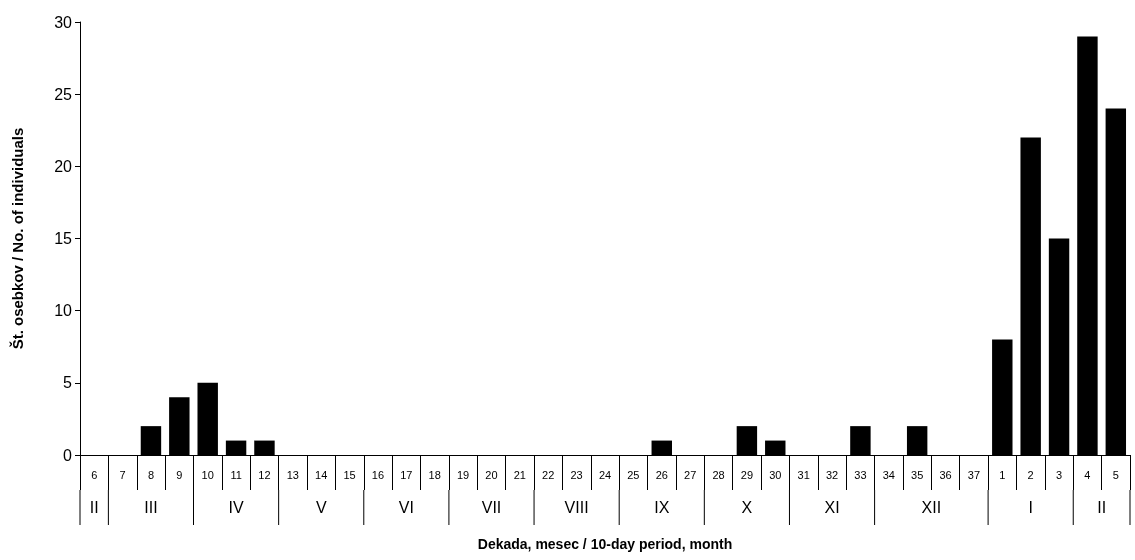 This screenshot has width=1135, height=560. I want to click on text: XI, so click(832, 507).